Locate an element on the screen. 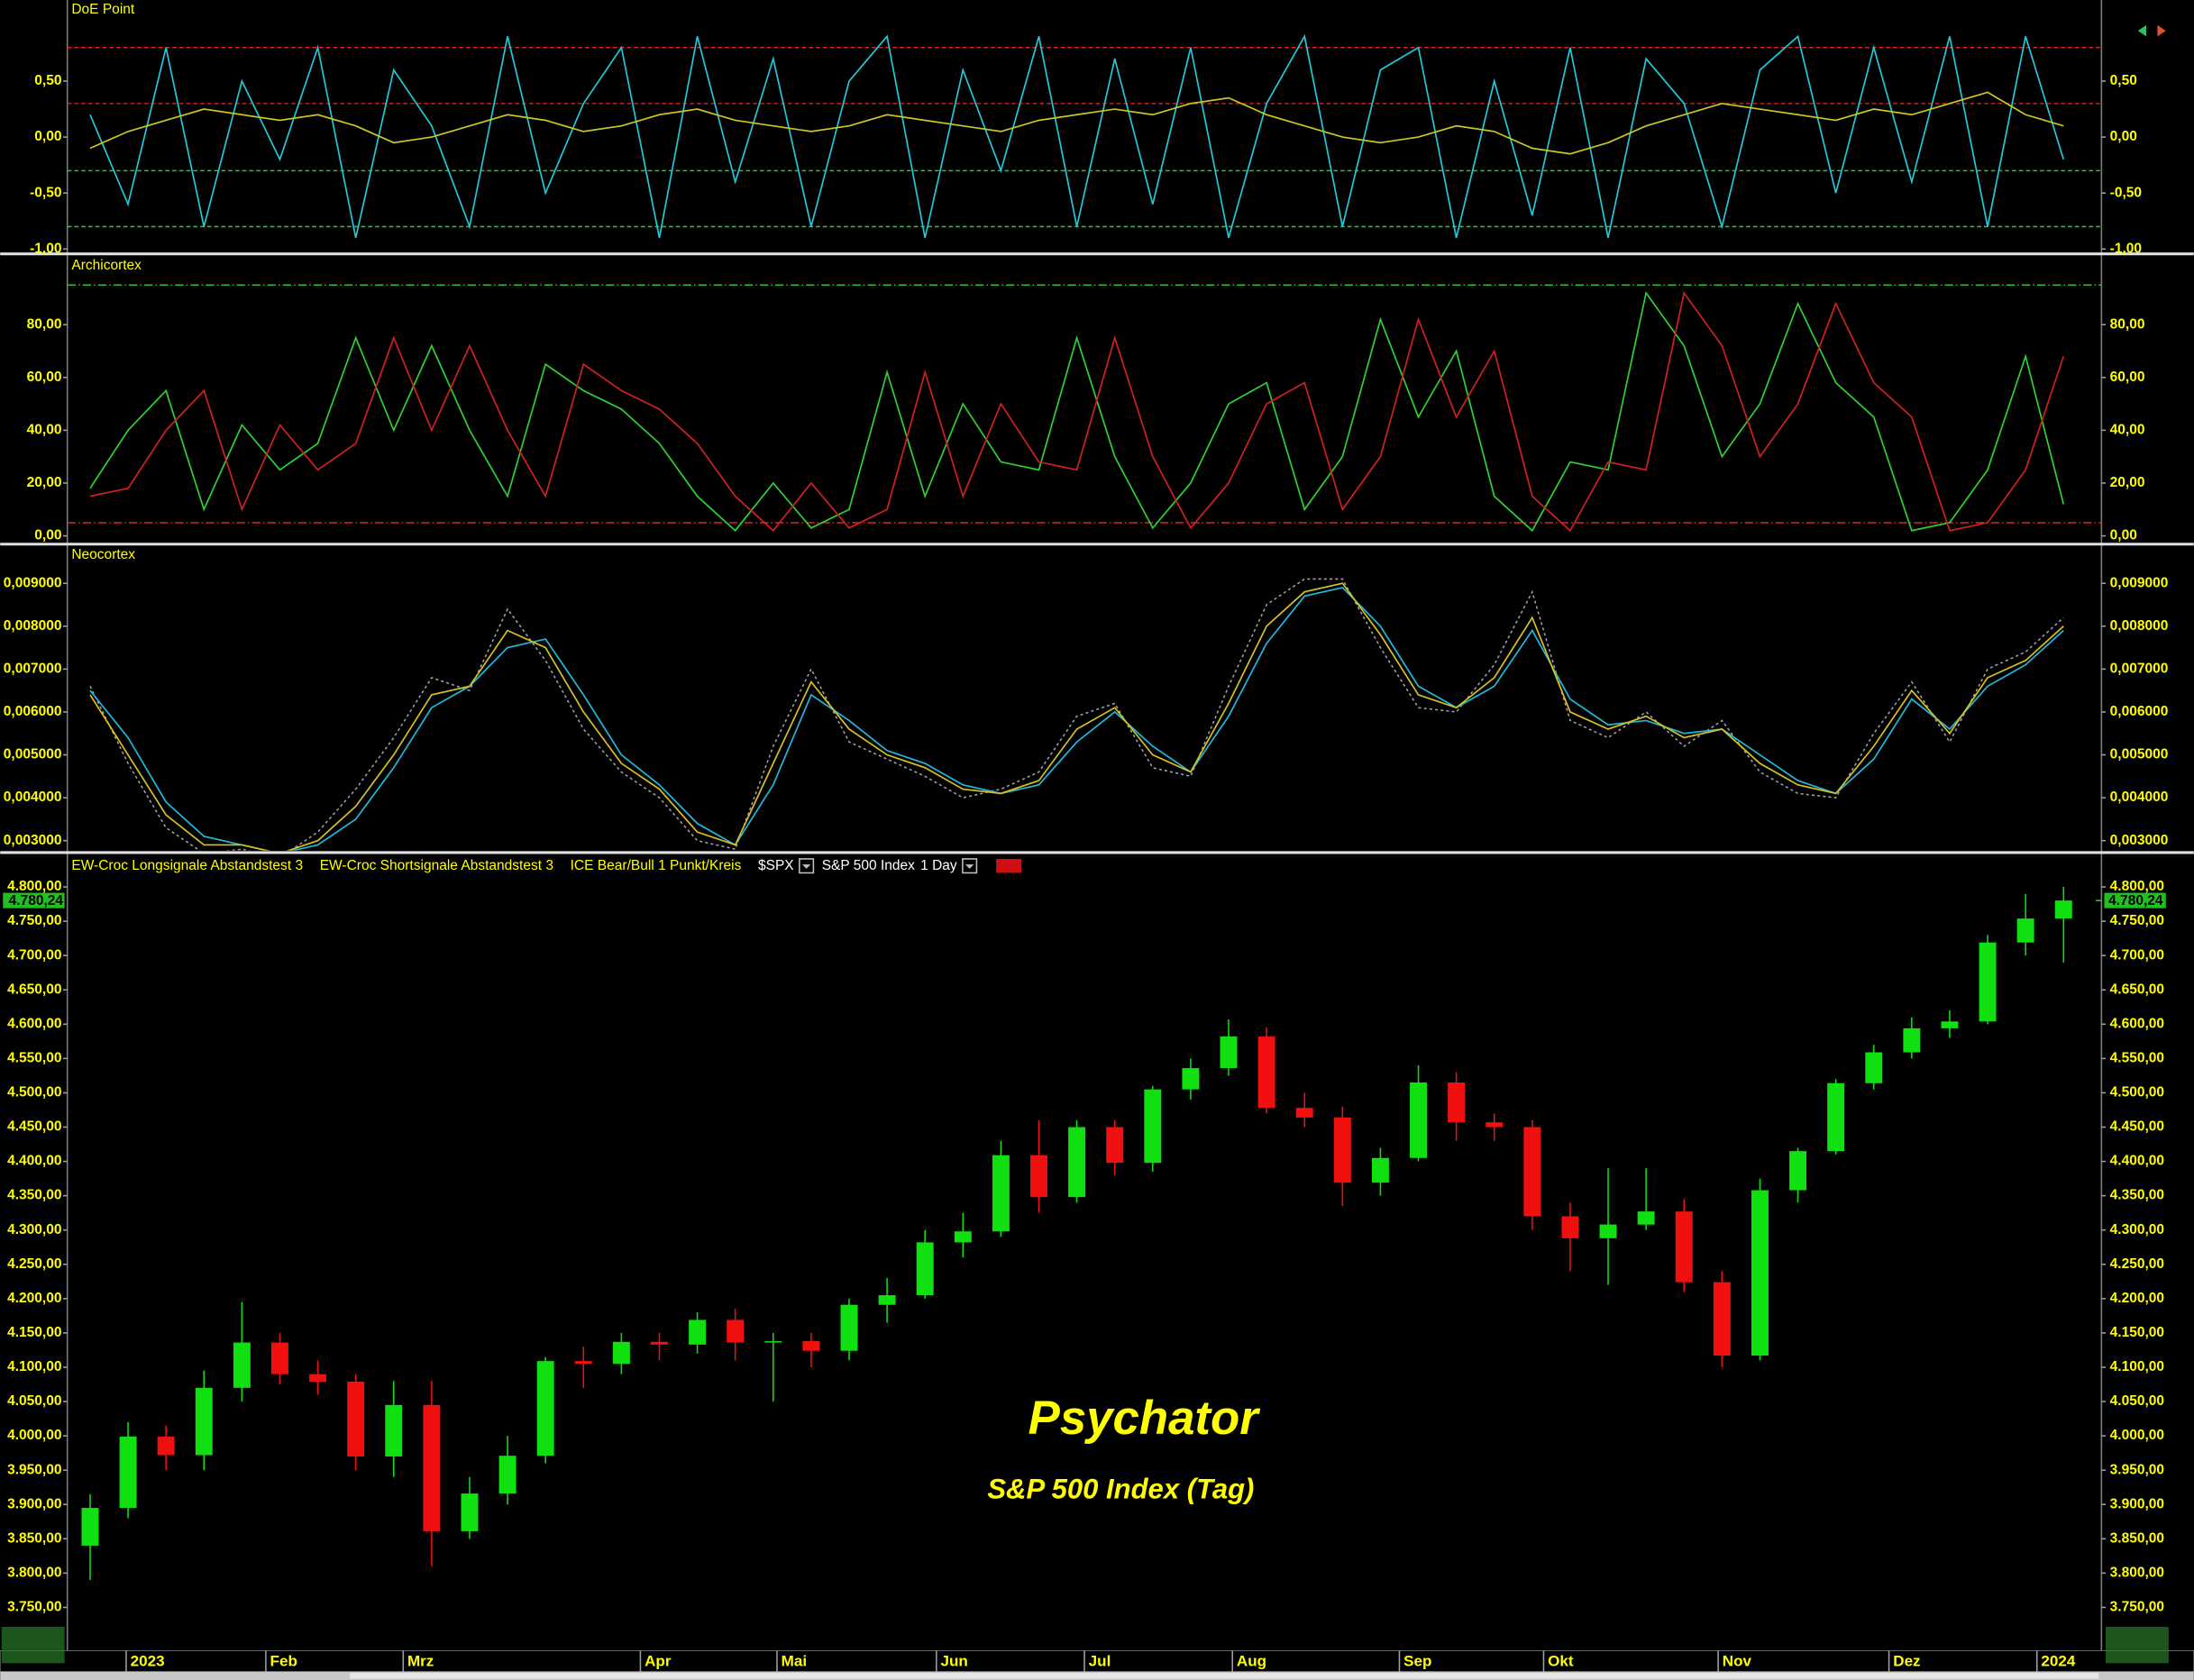 Image resolution: width=2194 pixels, height=1680 pixels. y-tick-label-right: 4.500,00 is located at coordinates (2137, 1092).